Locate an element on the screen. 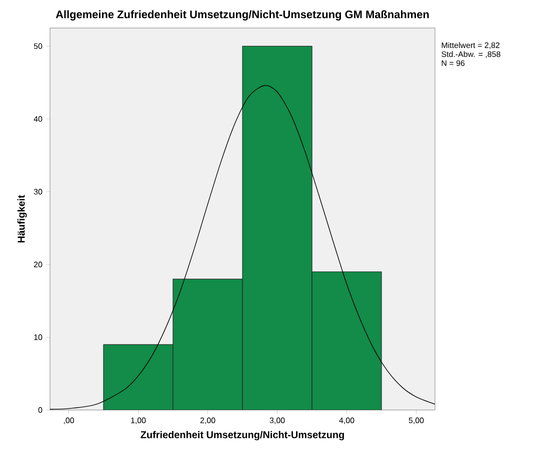 The image size is (545, 452). y-axis-title: Häufigkeit is located at coordinates (22, 218).